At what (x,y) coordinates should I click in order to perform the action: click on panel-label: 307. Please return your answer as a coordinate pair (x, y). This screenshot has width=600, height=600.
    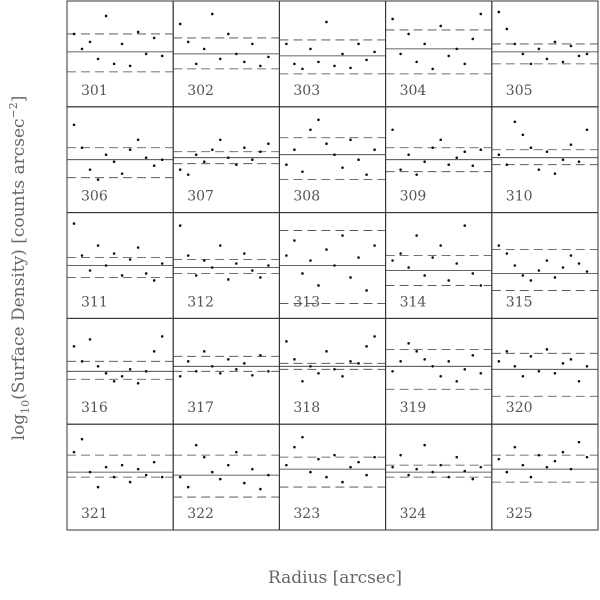
    Looking at the image, I should click on (200, 197).